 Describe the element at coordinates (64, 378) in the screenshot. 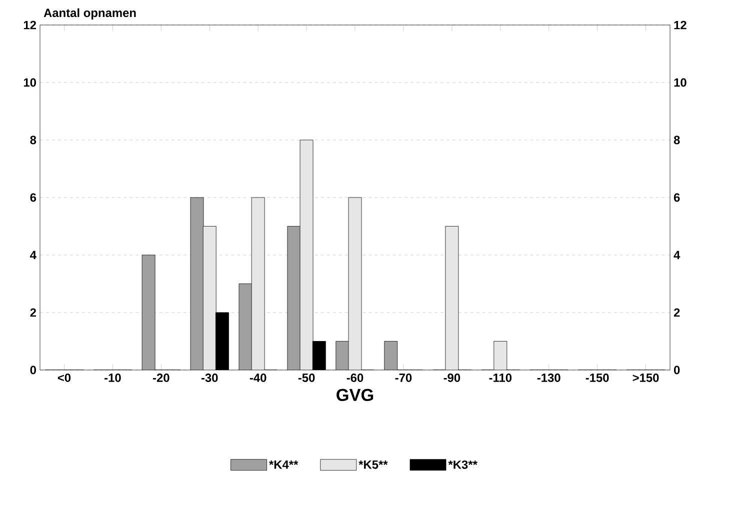

I see `x-tick-label: <0` at that location.